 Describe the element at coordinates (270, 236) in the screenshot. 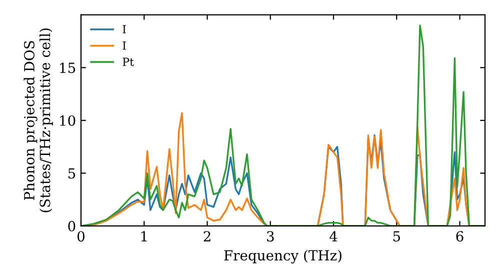

I see `x-tick-label: 3` at that location.